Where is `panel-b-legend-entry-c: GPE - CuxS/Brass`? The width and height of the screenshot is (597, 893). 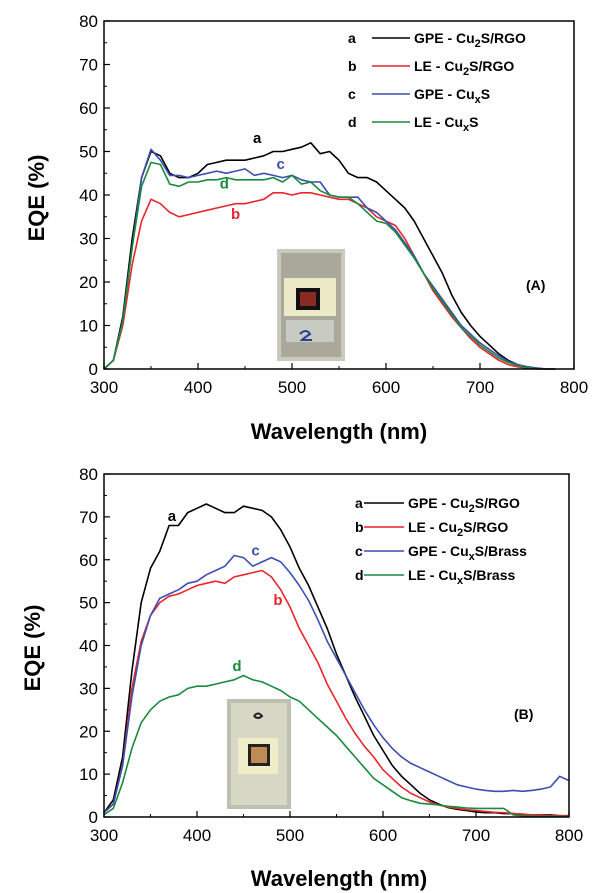 panel-b-legend-entry-c: GPE - CuxS/Brass is located at coordinates (467, 553).